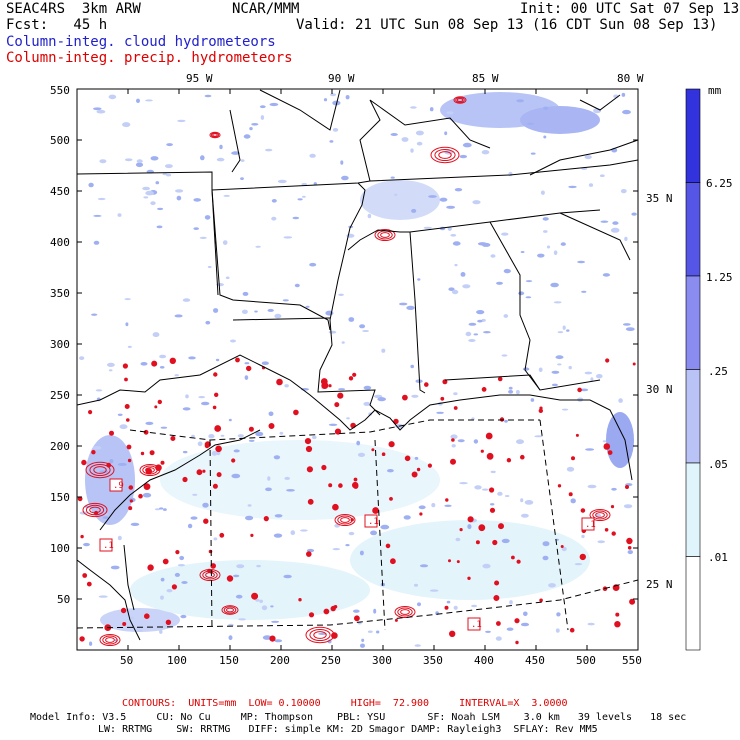 Image resolution: width=740 pixels, height=740 pixels. What do you see at coordinates (60, 90) in the screenshot?
I see `y-tick-label: 550` at bounding box center [60, 90].